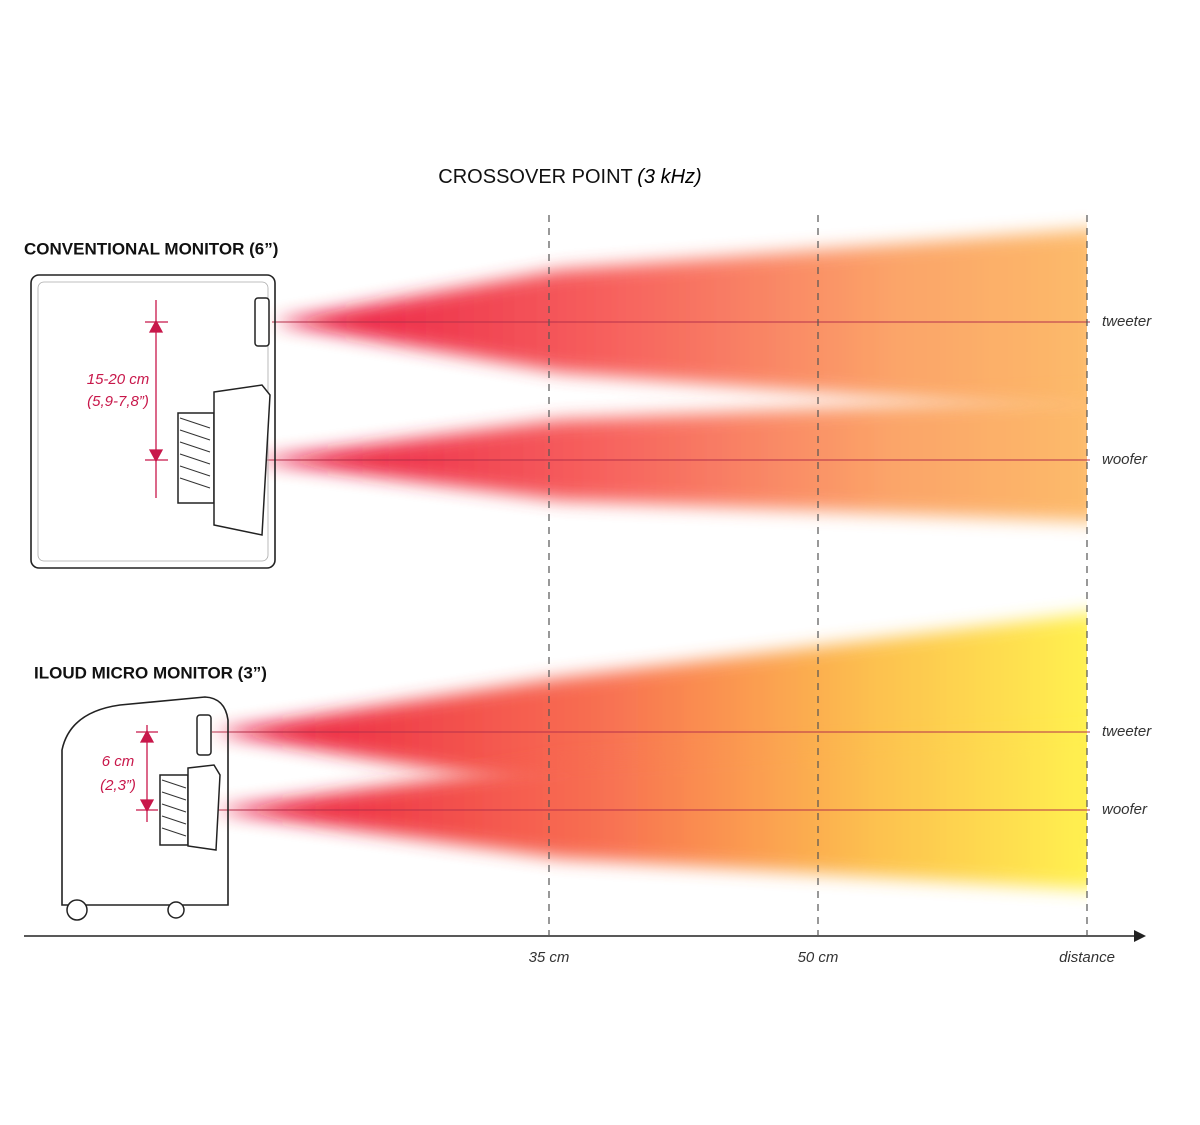 This screenshot has height=1125, width=1200. Describe the element at coordinates (818, 957) in the screenshot. I see `axis-tick-label: 50 cm` at that location.